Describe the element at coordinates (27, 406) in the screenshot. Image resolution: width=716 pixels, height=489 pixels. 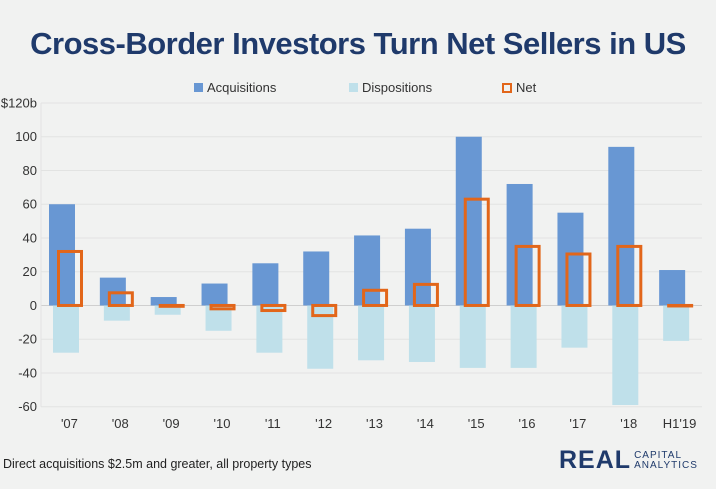
I see `y-tick-label: -60` at that location.